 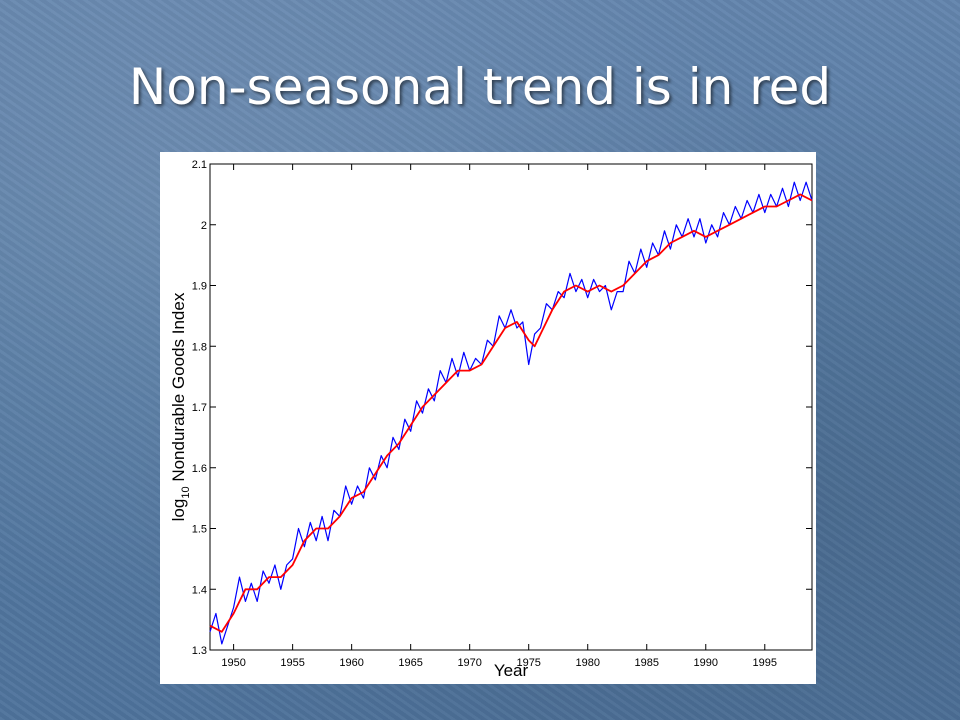 What do you see at coordinates (587, 663) in the screenshot?
I see `x-tick-label: 1980` at bounding box center [587, 663].